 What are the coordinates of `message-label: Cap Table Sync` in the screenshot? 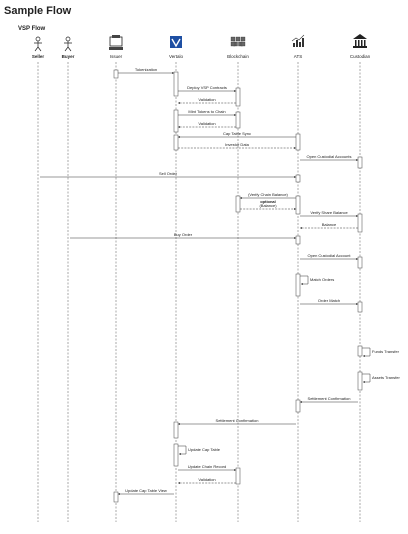 It's located at (237, 133).